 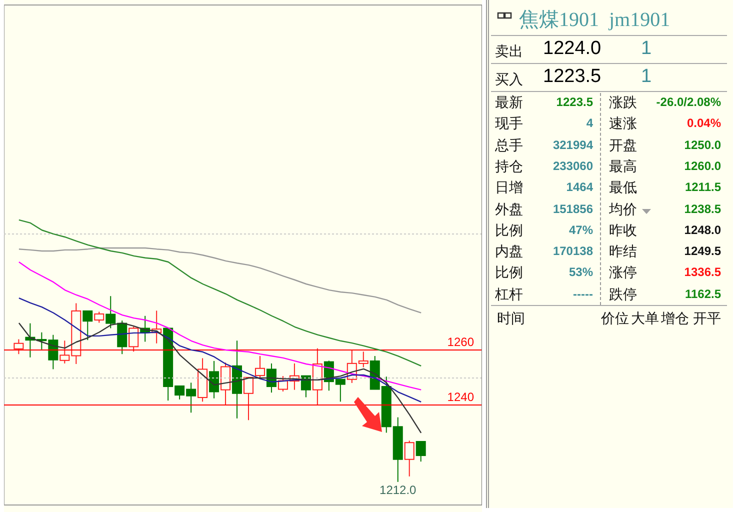 I want to click on text: 47%, so click(x=580, y=229).